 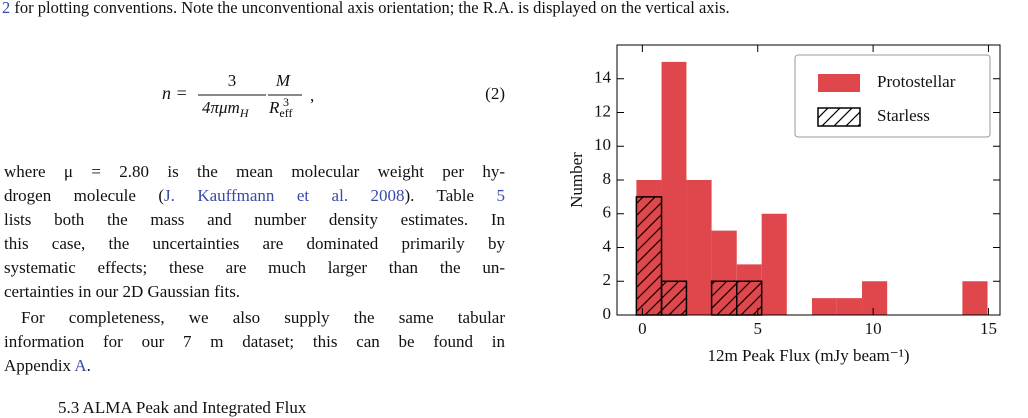 I want to click on eq-den: 4πμmH, so click(x=226, y=109).